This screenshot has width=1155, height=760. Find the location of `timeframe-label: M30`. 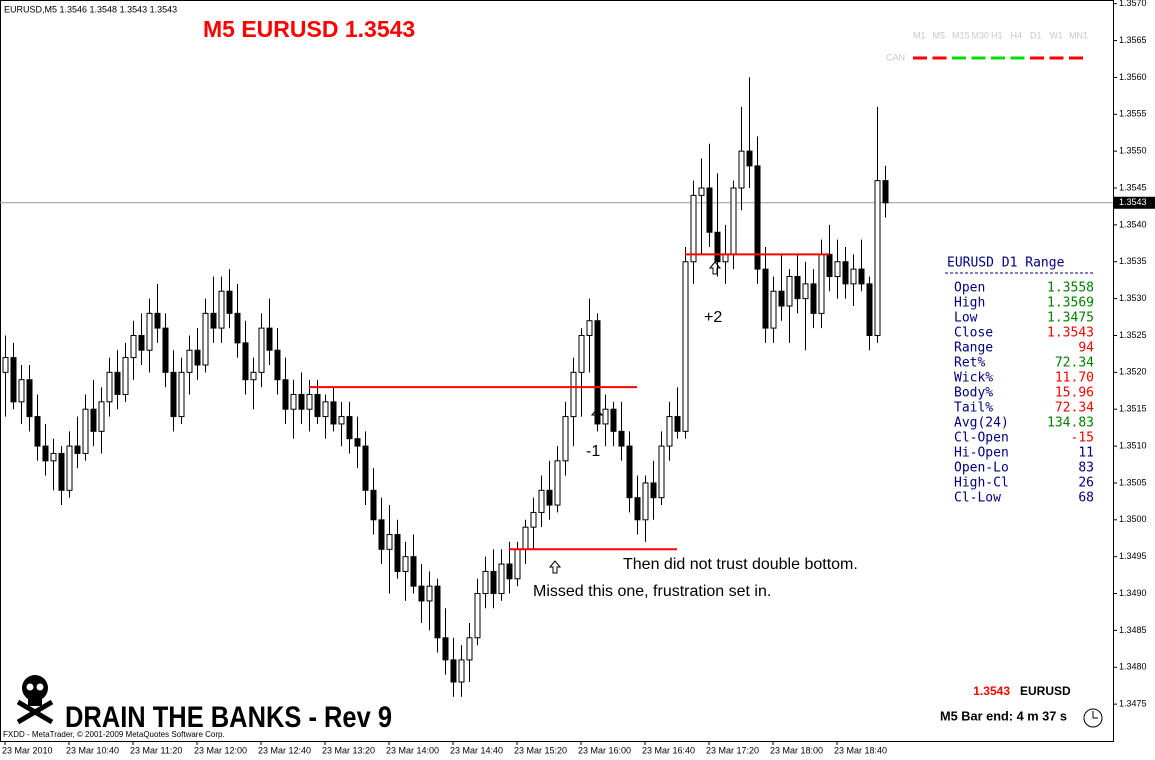

timeframe-label: M30 is located at coordinates (981, 35).